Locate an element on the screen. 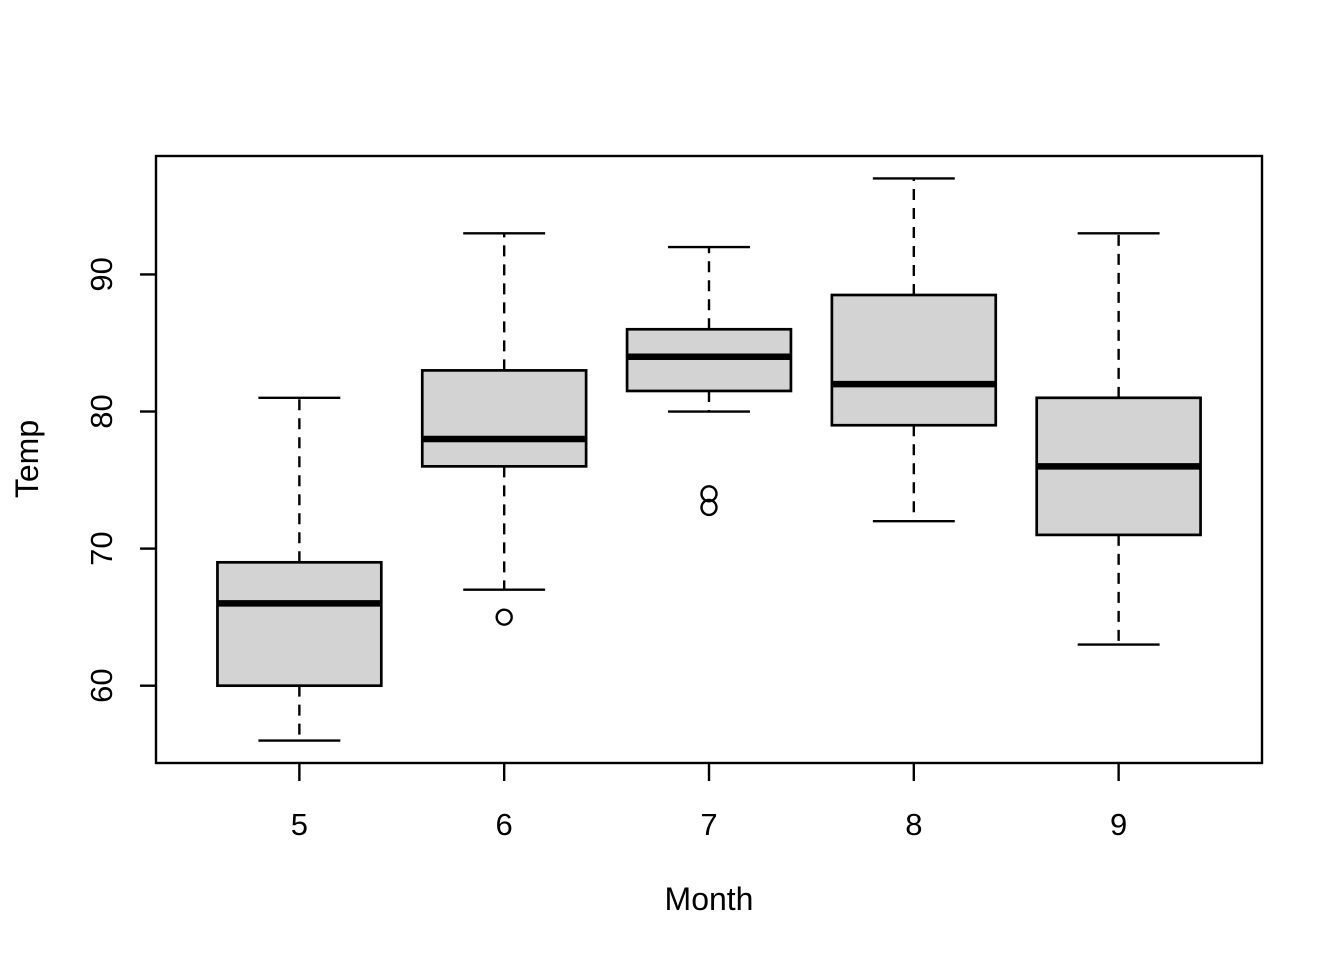  y-tick-label-60: 60 is located at coordinates (101, 685).